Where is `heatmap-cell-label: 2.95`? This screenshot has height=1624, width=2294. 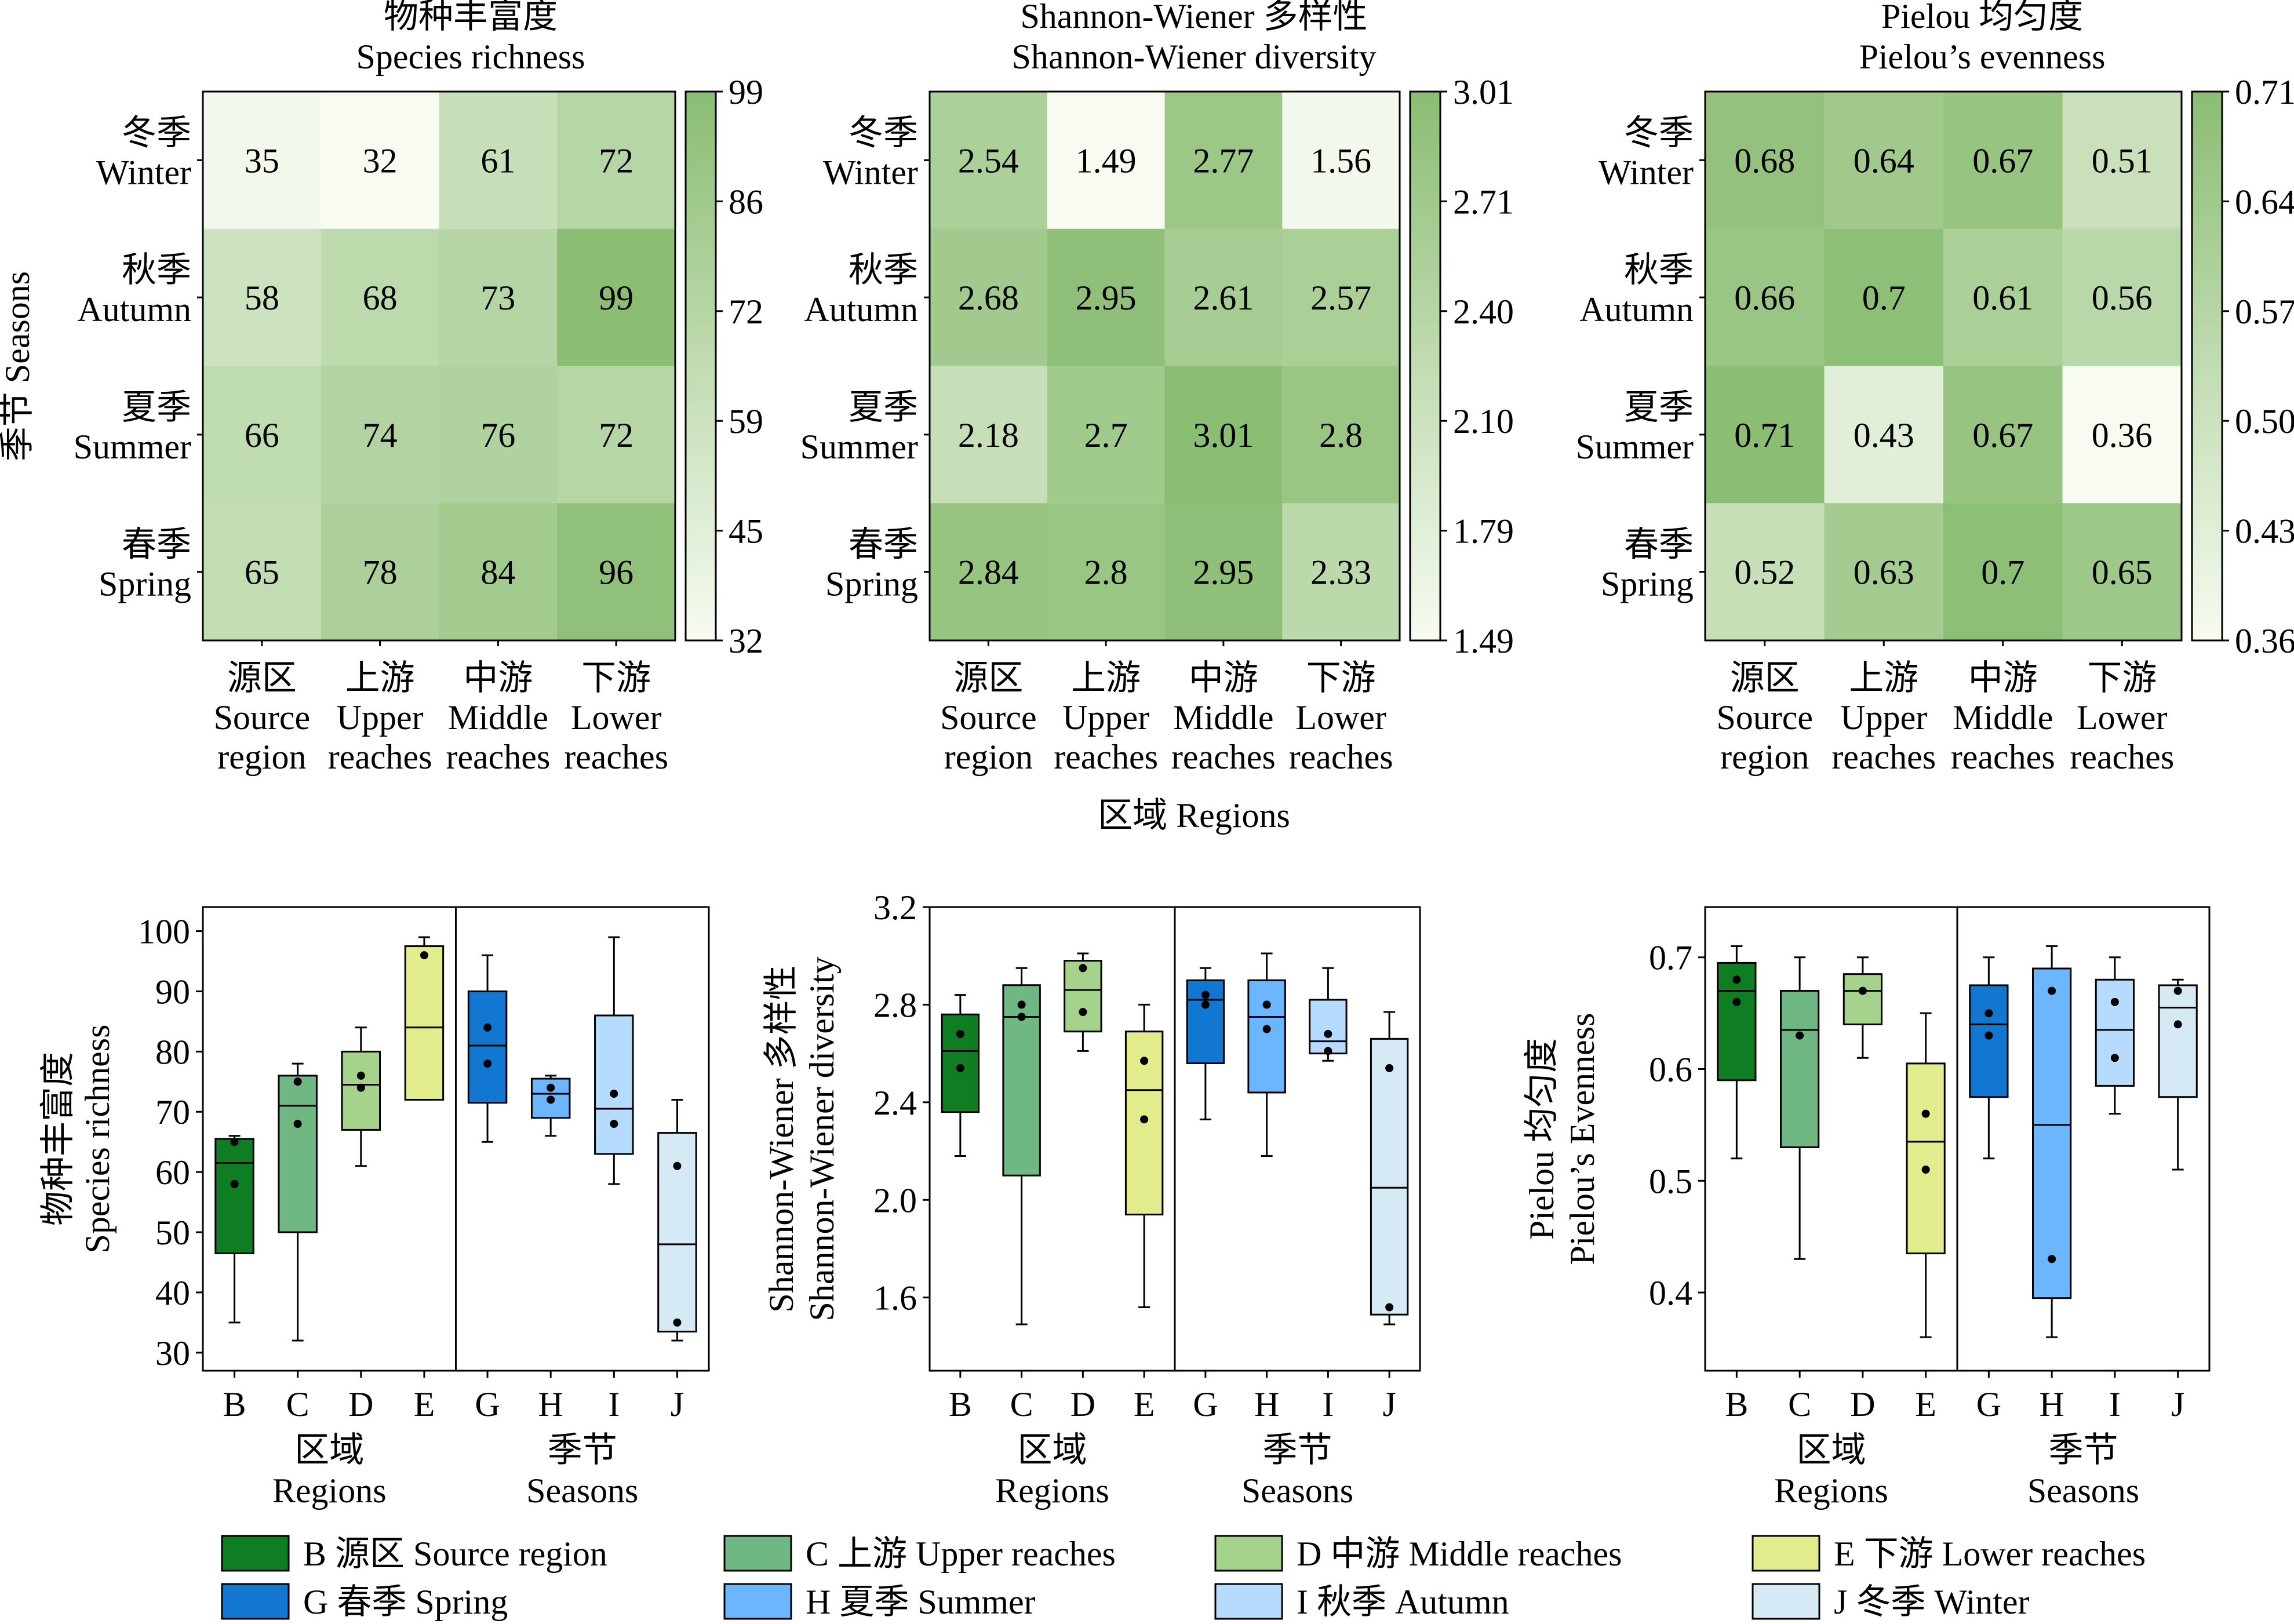
heatmap-cell-label: 2.95 is located at coordinates (1106, 298).